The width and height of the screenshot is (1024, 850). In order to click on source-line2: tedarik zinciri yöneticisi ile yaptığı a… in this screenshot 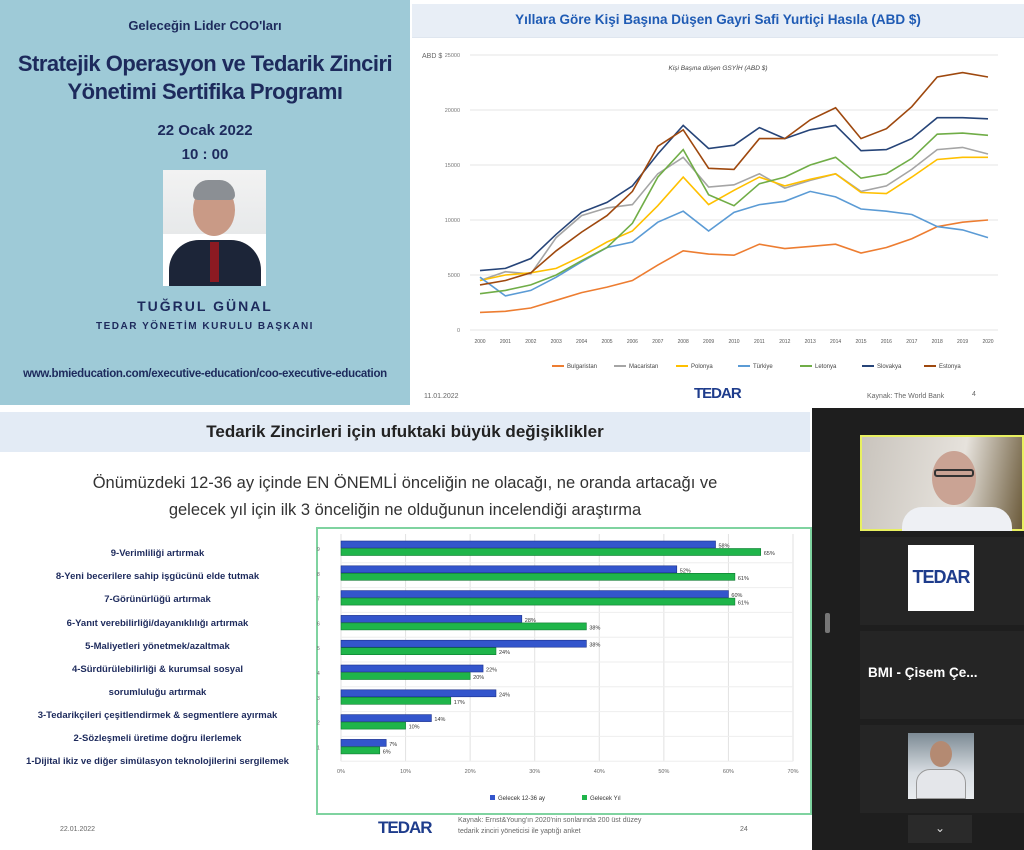, I will do `click(519, 831)`.